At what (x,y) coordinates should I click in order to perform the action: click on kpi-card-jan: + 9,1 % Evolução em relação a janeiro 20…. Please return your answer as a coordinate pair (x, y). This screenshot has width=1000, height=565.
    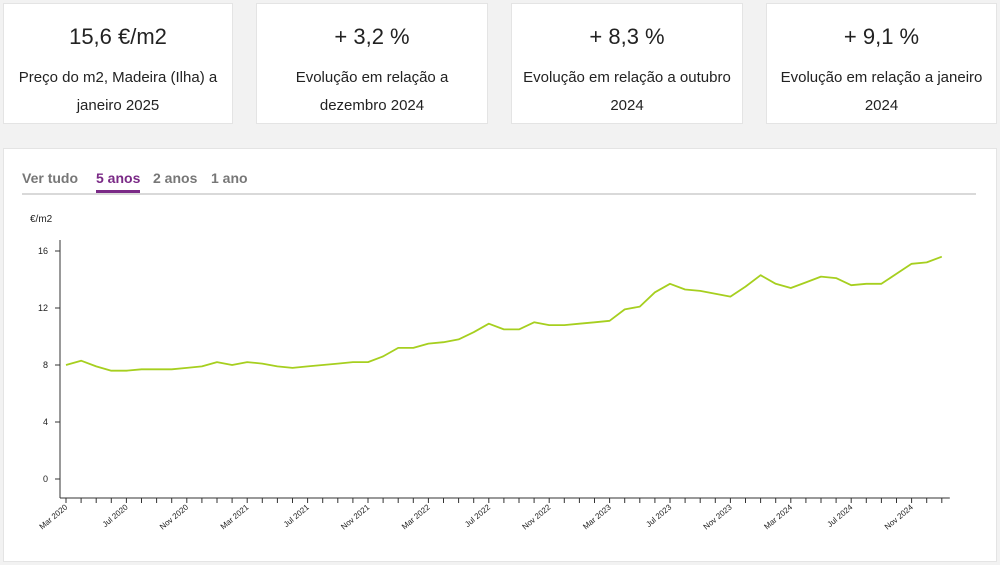
    Looking at the image, I should click on (881, 63).